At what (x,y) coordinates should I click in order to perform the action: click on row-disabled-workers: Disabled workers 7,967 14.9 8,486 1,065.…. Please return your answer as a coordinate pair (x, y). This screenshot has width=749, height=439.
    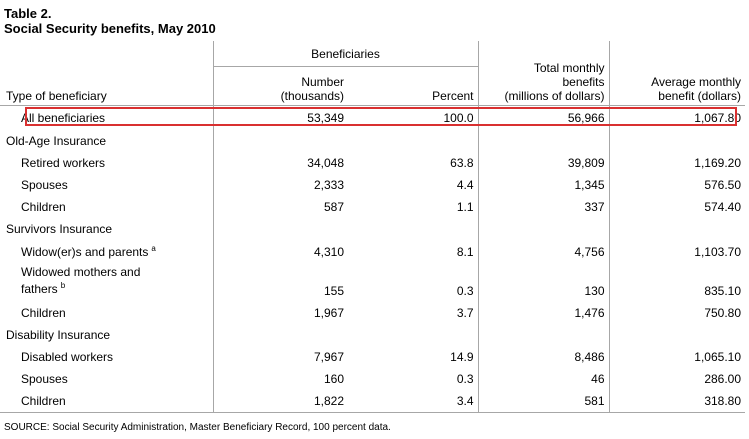
    Looking at the image, I should click on (373, 357).